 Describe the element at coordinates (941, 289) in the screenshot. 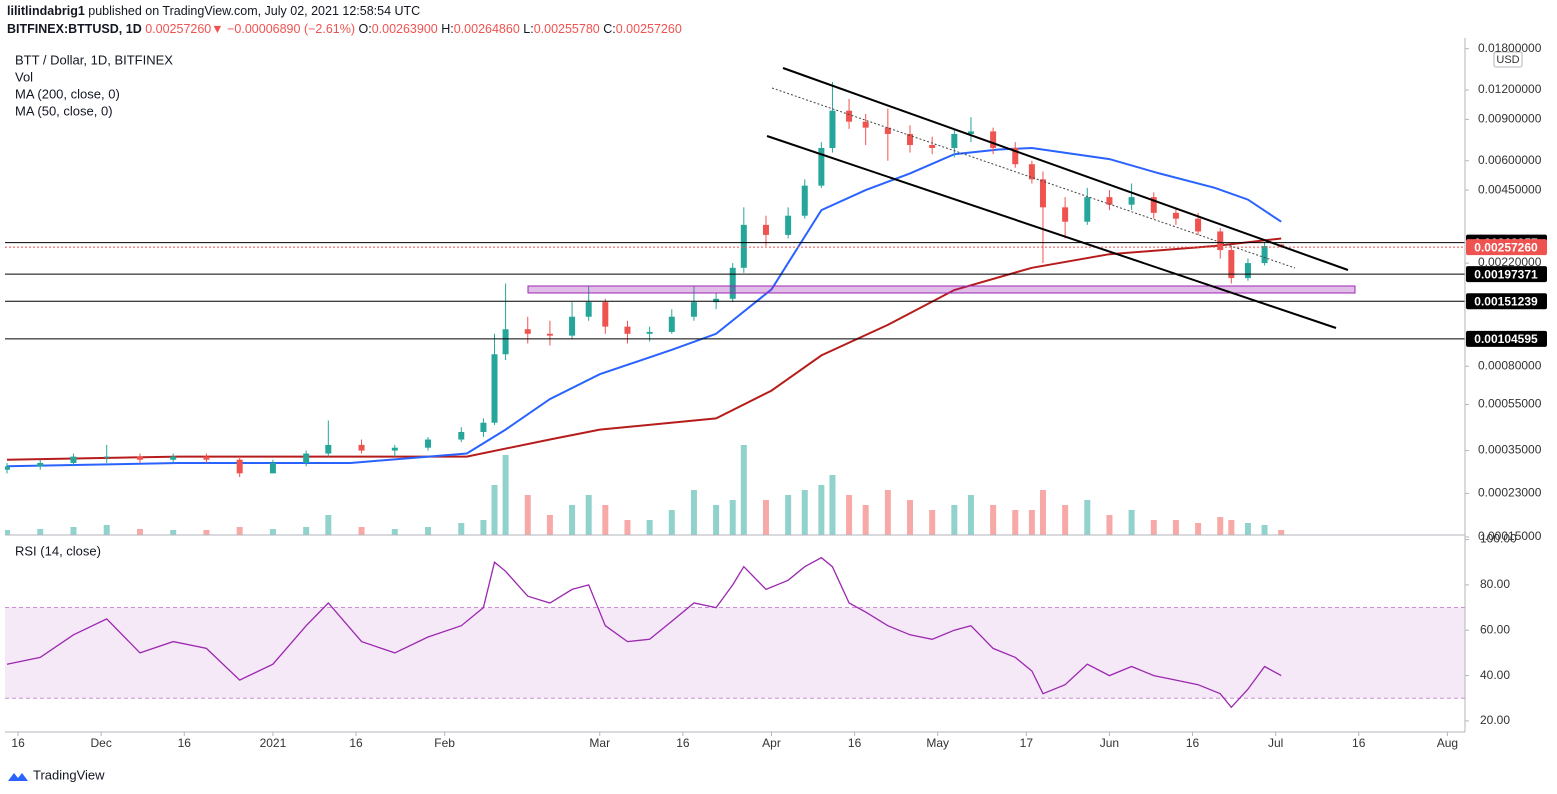

I see `support-zone` at that location.